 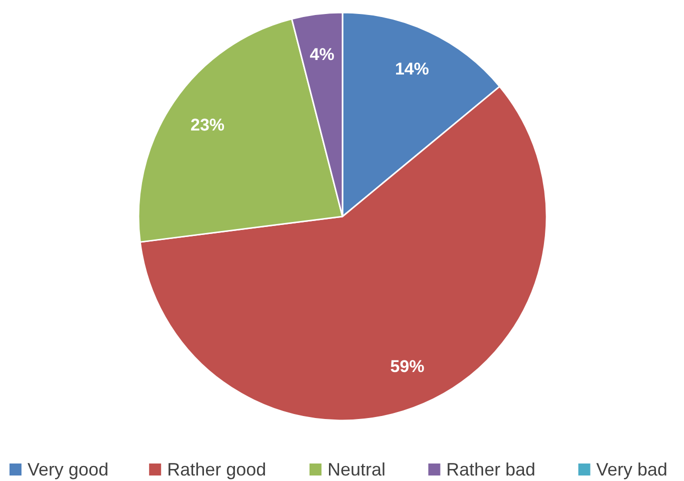 I want to click on data-label: 59%, so click(x=407, y=366).